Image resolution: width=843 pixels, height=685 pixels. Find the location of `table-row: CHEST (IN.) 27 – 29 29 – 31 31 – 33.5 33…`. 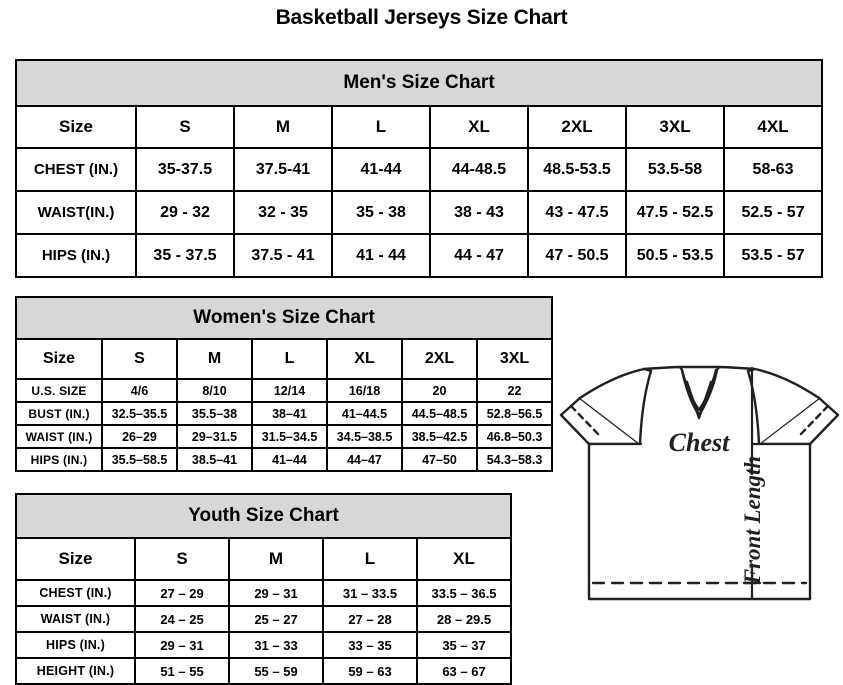

table-row: CHEST (IN.) 27 – 29 29 – 31 31 – 33.5 33… is located at coordinates (264, 593).